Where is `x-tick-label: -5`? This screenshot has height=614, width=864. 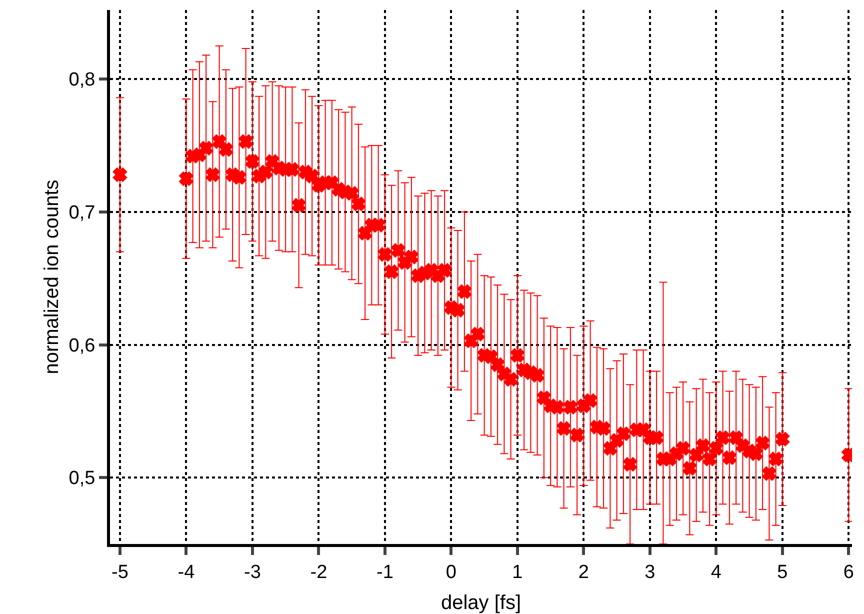 x-tick-label: -5 is located at coordinates (119, 572).